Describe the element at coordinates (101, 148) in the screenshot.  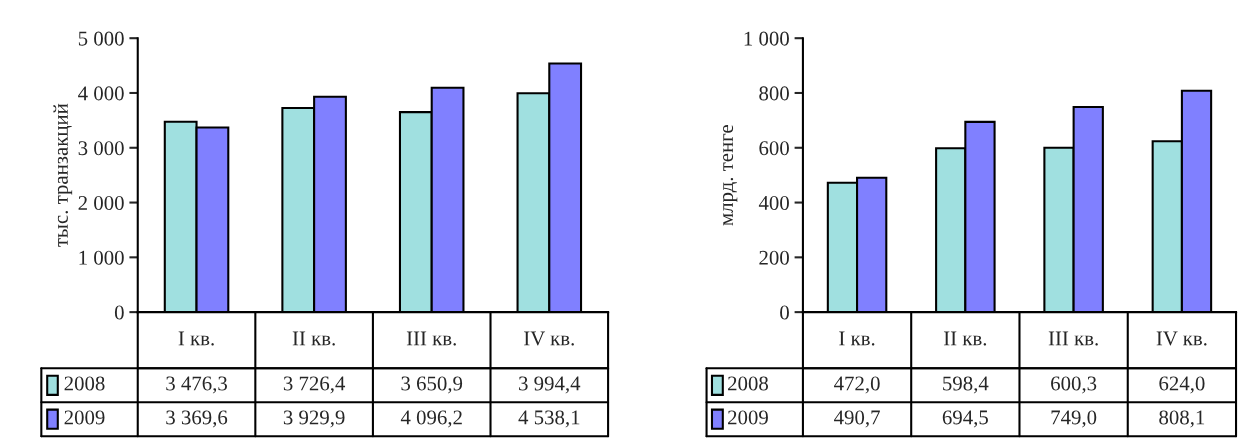
I see `y-tick-label: 3 000` at that location.